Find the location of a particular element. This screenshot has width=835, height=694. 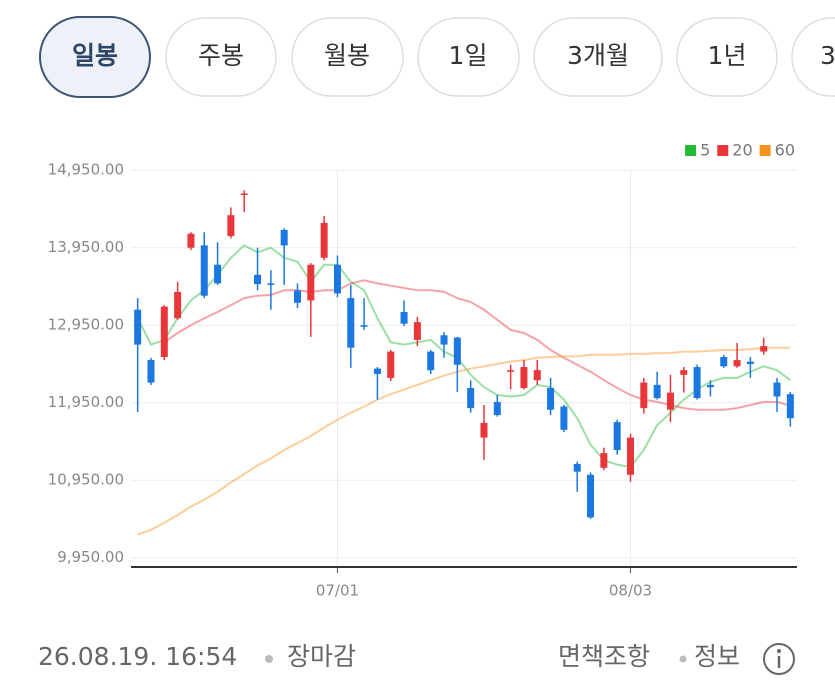

timestamp: 26.08.19. 16:54 is located at coordinates (137, 656).